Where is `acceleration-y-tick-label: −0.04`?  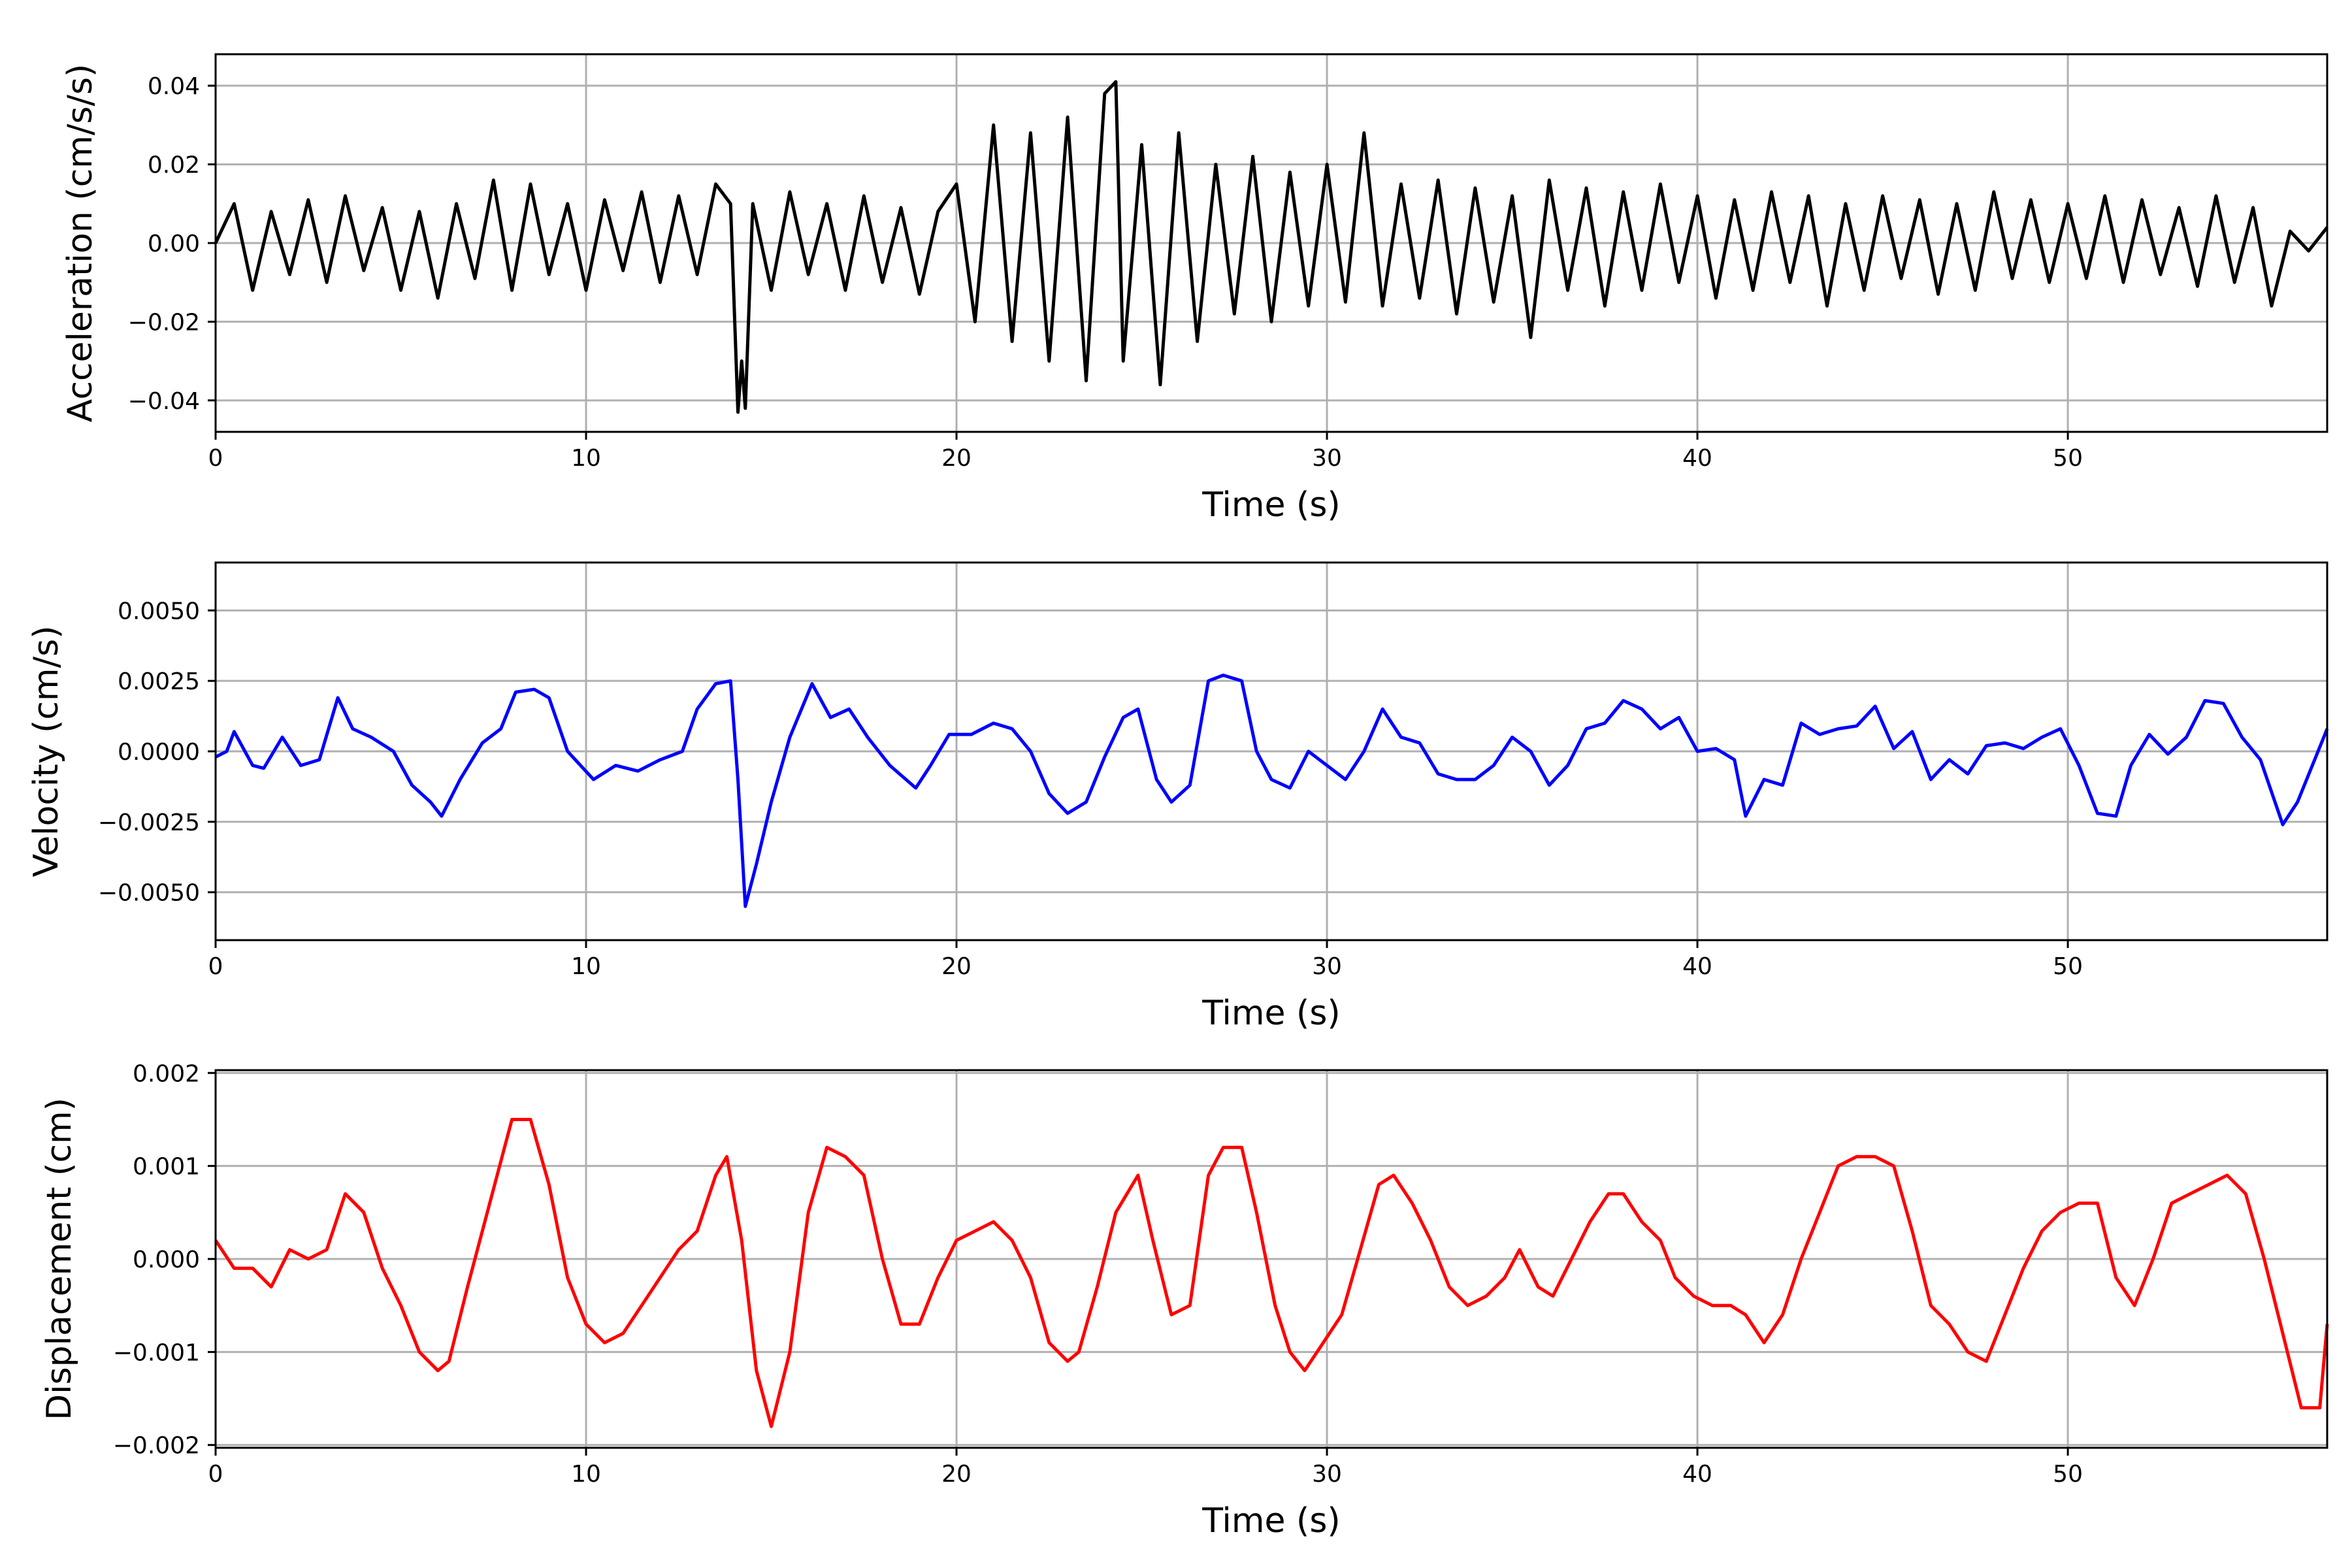
acceleration-y-tick-label: −0.04 is located at coordinates (164, 401).